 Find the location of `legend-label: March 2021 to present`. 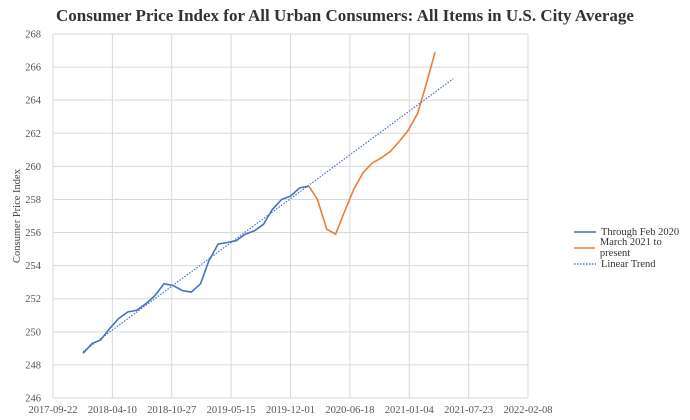

legend-label: March 2021 to present is located at coordinates (630, 248).